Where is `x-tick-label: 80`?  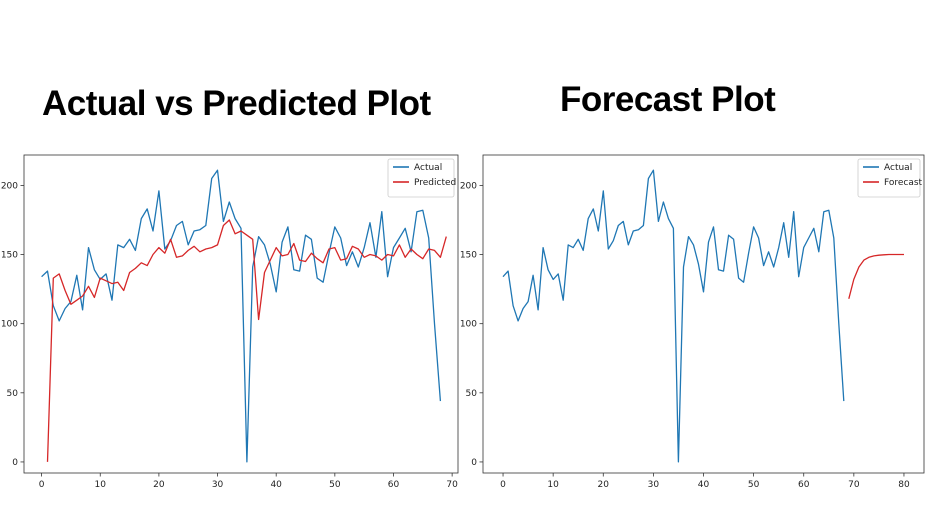
x-tick-label: 80 is located at coordinates (904, 485).